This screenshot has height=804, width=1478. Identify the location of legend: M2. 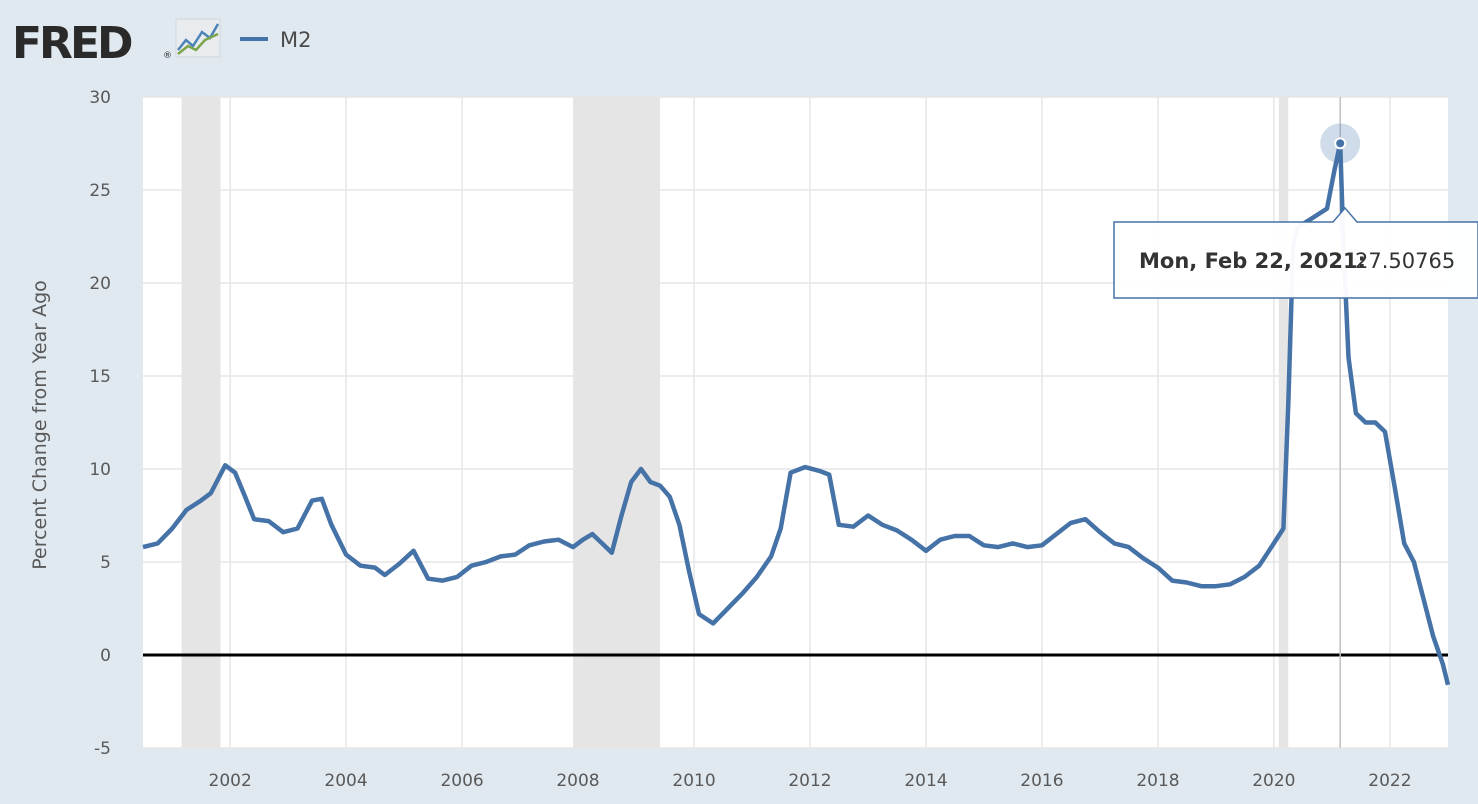
(275, 40).